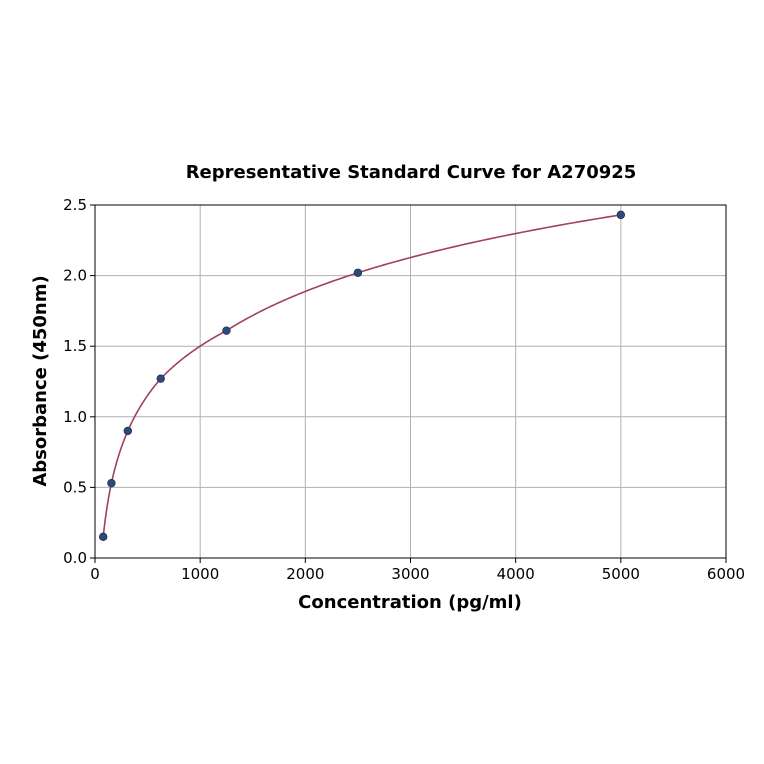  Describe the element at coordinates (75, 558) in the screenshot. I see `y-tick-label: 0.0` at that location.